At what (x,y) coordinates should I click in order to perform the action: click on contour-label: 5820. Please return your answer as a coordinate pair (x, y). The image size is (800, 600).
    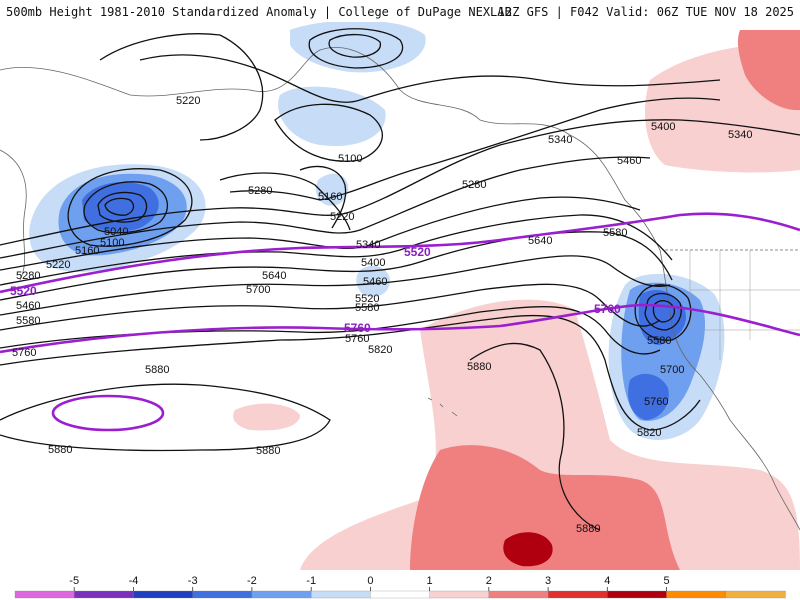
    Looking at the image, I should click on (649, 433).